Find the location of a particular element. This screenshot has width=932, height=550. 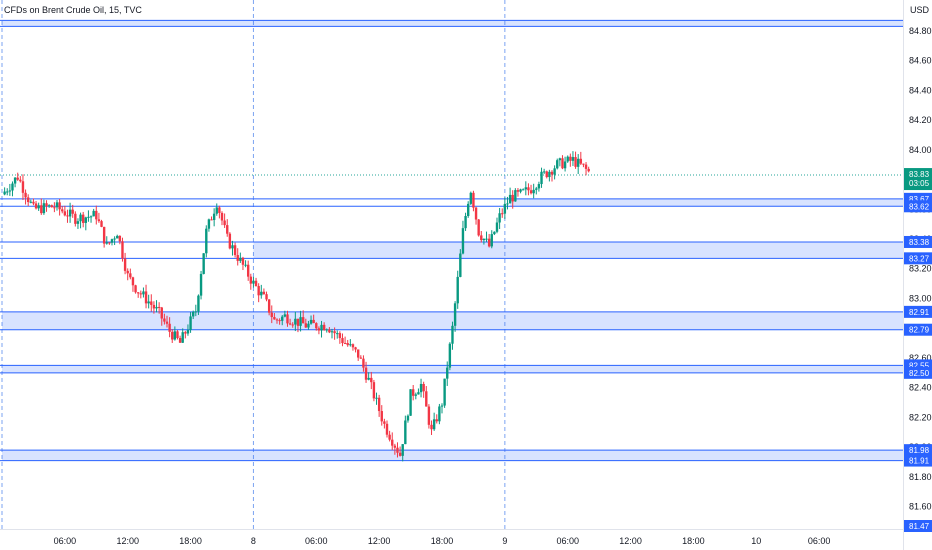

zone-top-tag: 81.98 is located at coordinates (918, 450).